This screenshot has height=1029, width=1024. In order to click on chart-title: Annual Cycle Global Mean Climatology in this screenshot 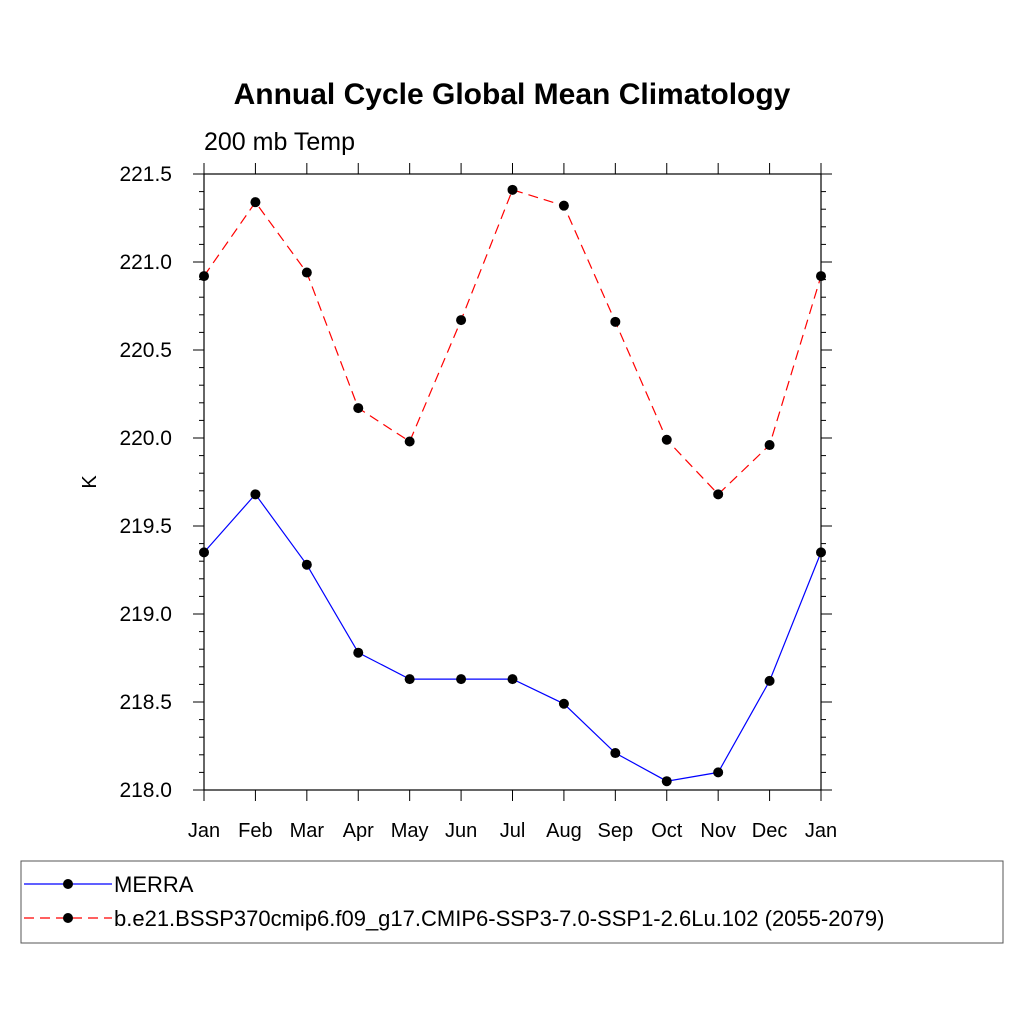, I will do `click(512, 94)`.